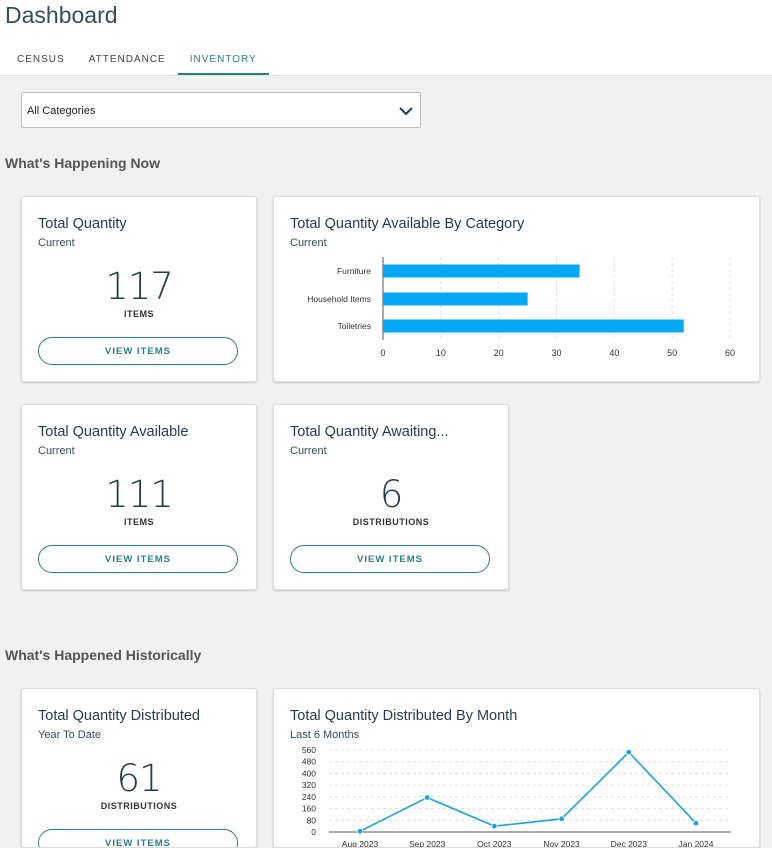 This screenshot has height=848, width=772. Describe the element at coordinates (69, 735) in the screenshot. I see `card-subtitle: Year To Date` at that location.